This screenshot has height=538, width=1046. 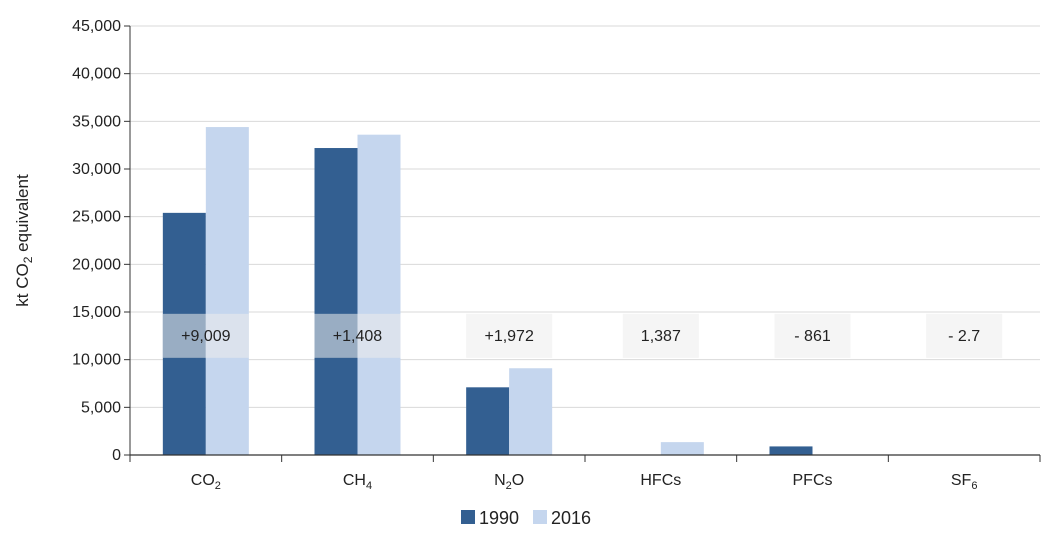 What do you see at coordinates (791, 450) in the screenshot?
I see `bar-1990-PFCs` at bounding box center [791, 450].